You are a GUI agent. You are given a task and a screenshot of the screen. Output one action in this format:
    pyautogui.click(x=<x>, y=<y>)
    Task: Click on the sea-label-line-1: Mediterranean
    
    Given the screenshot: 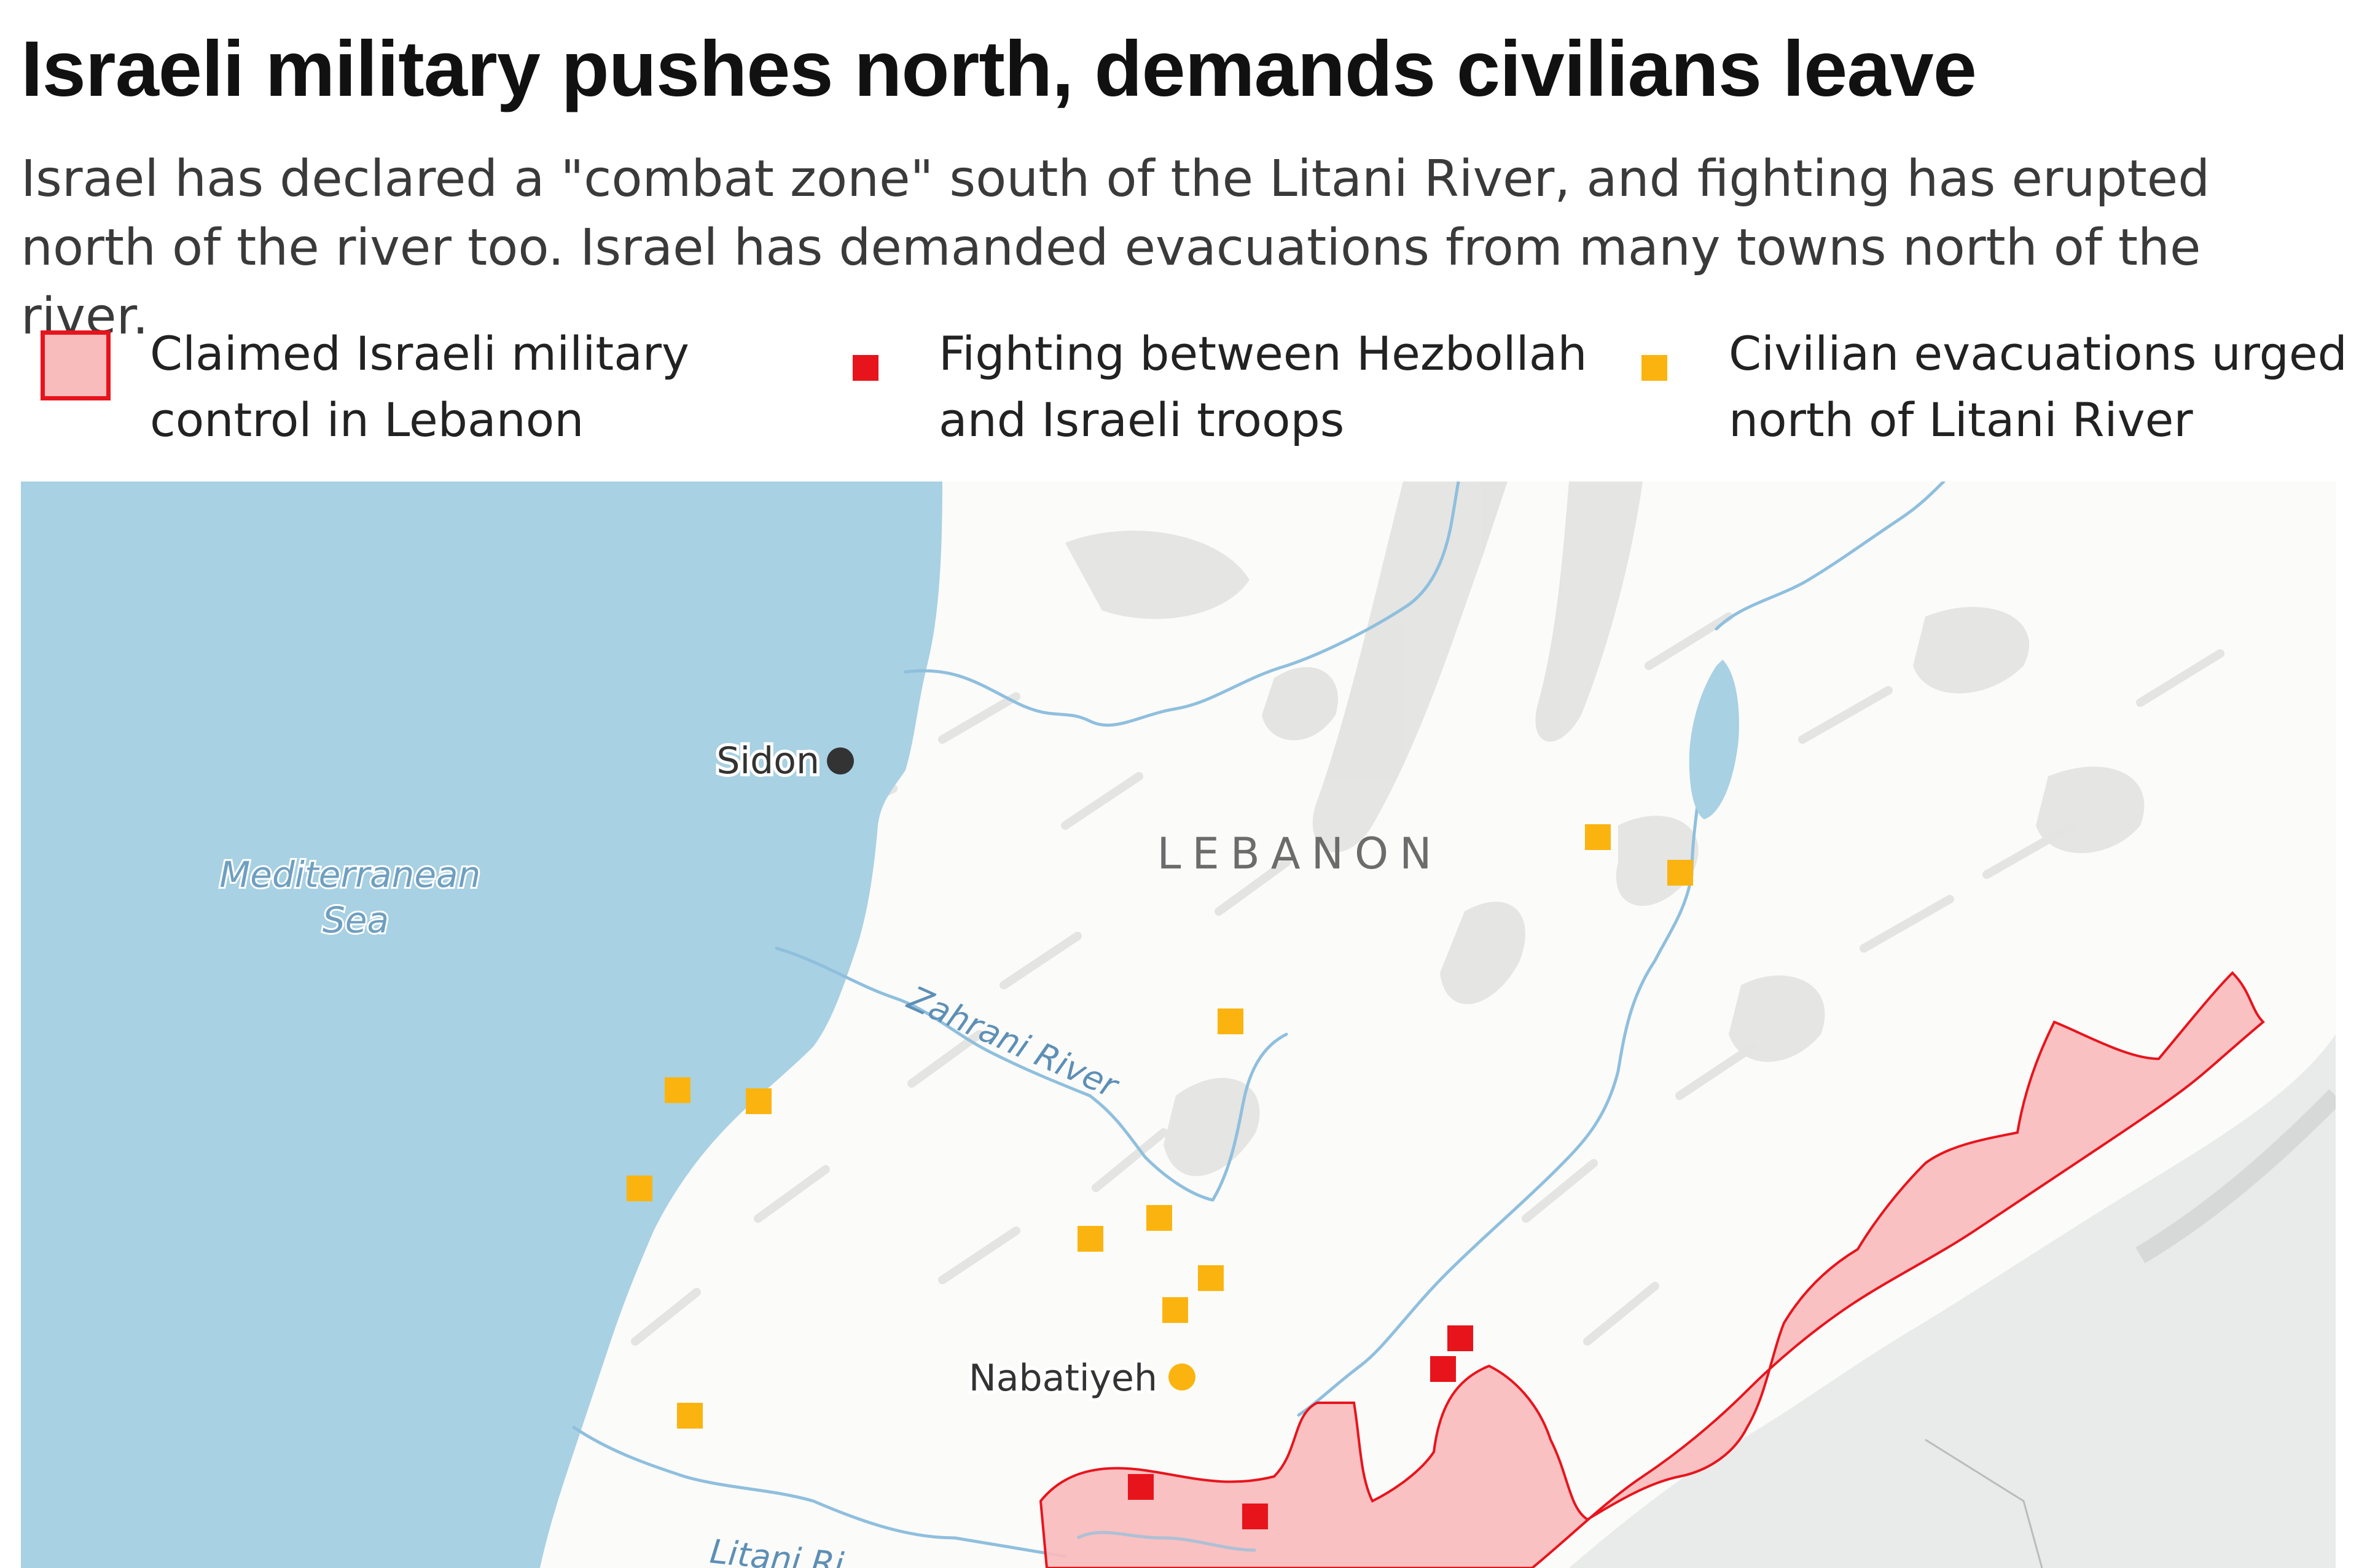 What is the action you would take?
    pyautogui.click(x=350, y=874)
    